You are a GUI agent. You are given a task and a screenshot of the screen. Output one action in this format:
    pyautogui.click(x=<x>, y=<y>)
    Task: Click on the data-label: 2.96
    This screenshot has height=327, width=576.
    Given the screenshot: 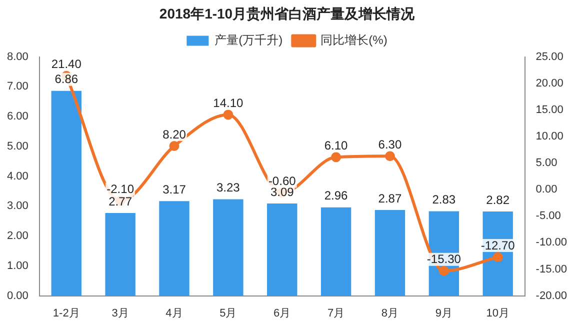 What is the action you would take?
    pyautogui.click(x=336, y=195)
    